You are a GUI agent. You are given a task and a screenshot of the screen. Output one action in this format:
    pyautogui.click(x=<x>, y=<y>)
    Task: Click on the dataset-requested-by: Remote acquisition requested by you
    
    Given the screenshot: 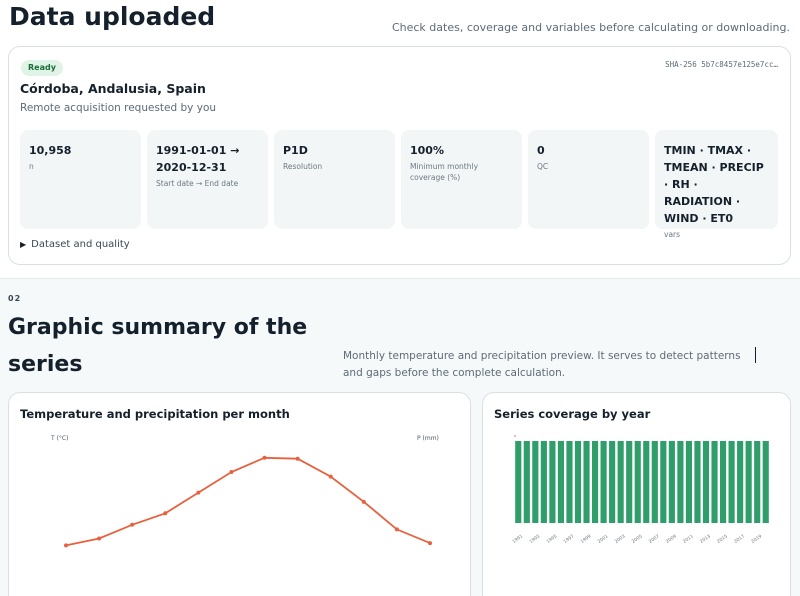 What is the action you would take?
    pyautogui.click(x=118, y=108)
    